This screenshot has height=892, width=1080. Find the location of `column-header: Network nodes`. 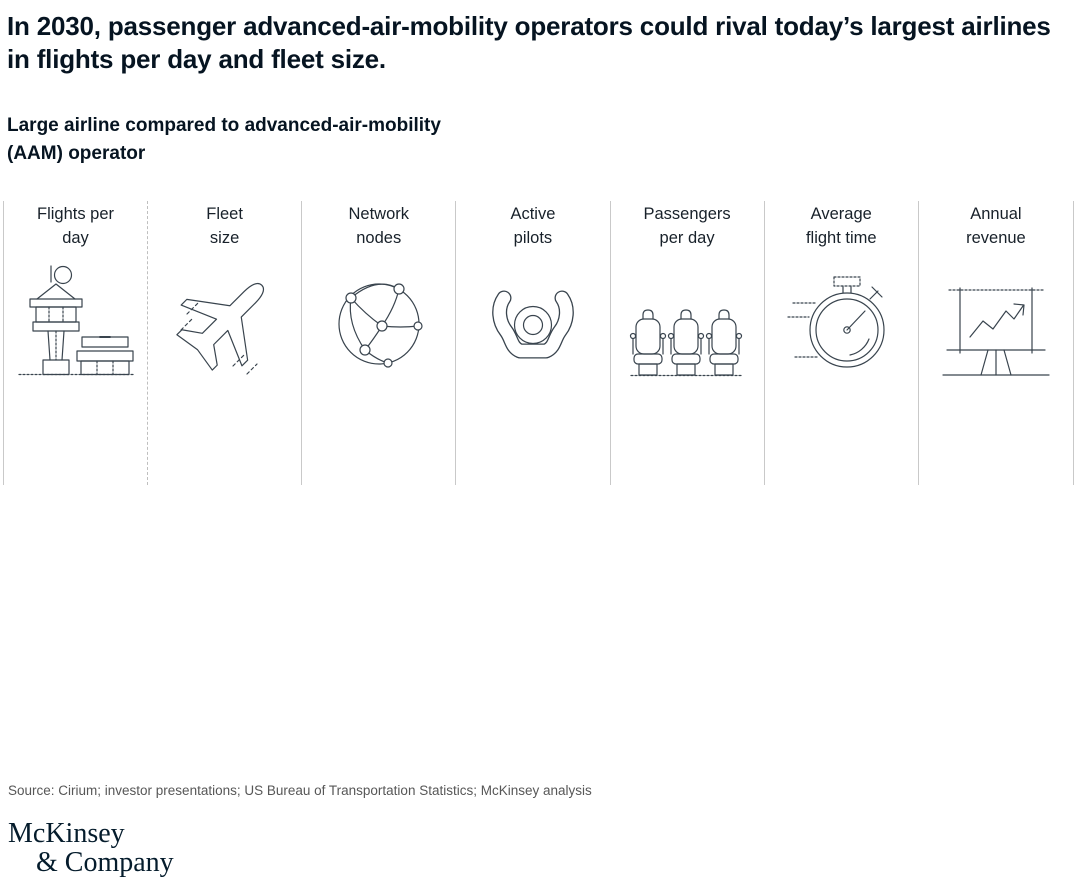

column-header: Network nodes is located at coordinates (378, 226).